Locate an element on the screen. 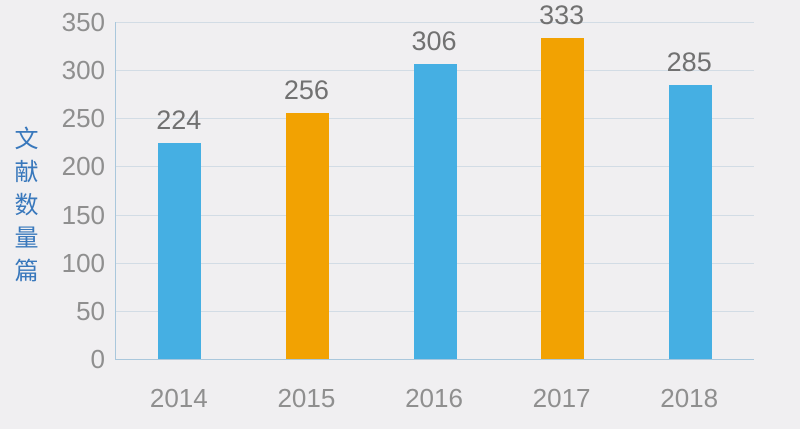 This screenshot has height=429, width=800. bar-2014 is located at coordinates (180, 251).